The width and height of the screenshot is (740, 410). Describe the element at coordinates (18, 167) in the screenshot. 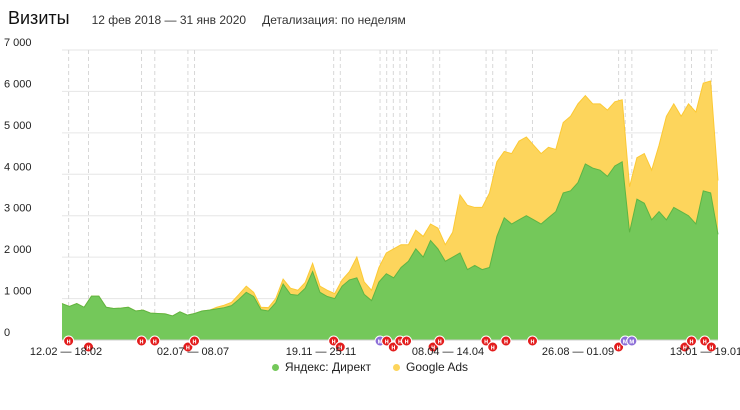

I see `y-tick-label: 4 000` at that location.